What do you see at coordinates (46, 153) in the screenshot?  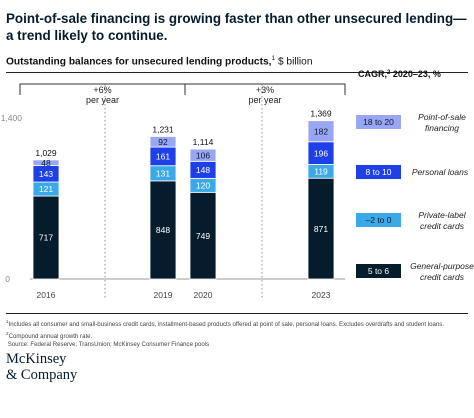 I see `bar-total-label: 1,029` at bounding box center [46, 153].